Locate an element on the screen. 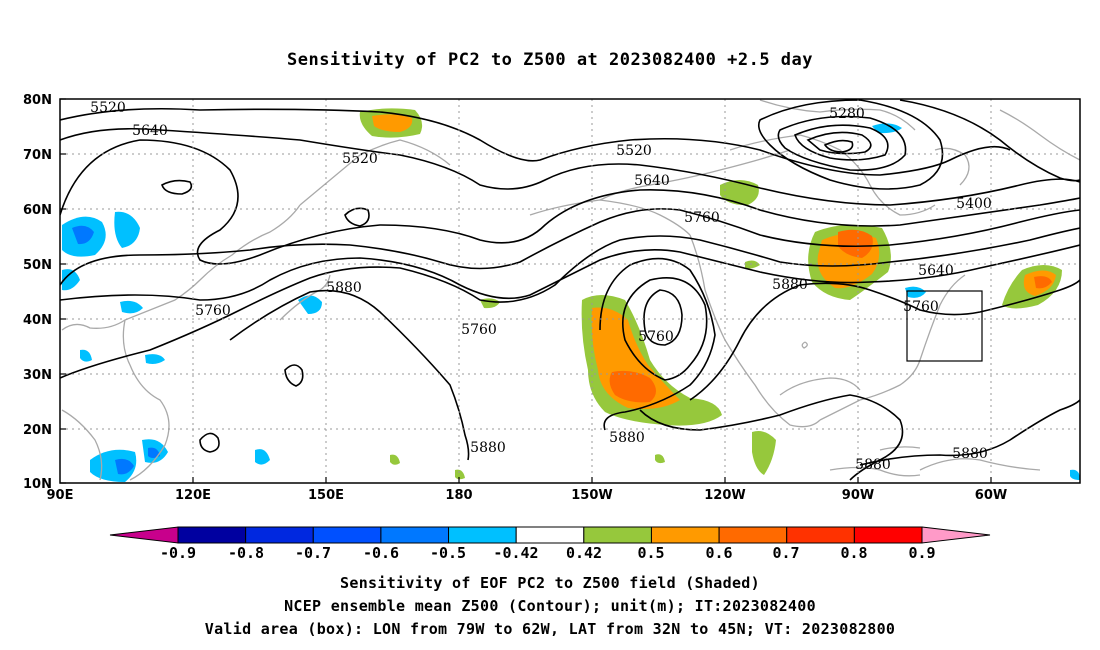  lat-label: 70N is located at coordinates (37, 155).